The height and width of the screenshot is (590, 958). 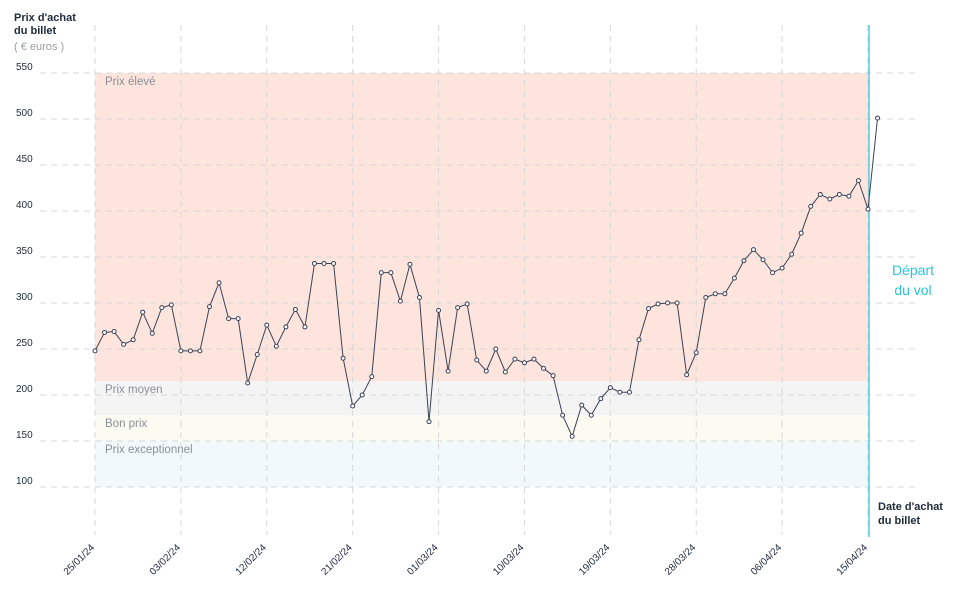 What do you see at coordinates (767, 560) in the screenshot?
I see `x-tick-label: 06/04/24` at bounding box center [767, 560].